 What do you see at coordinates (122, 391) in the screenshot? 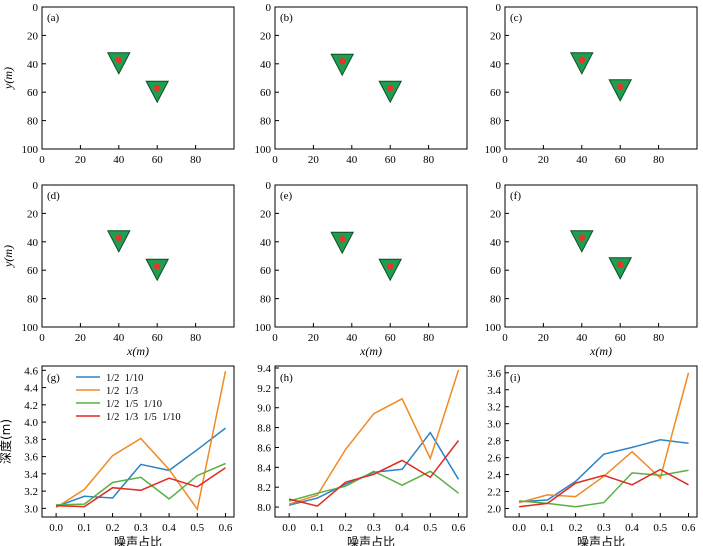
I see `legend-entry: 1/2 1/3` at bounding box center [122, 391].